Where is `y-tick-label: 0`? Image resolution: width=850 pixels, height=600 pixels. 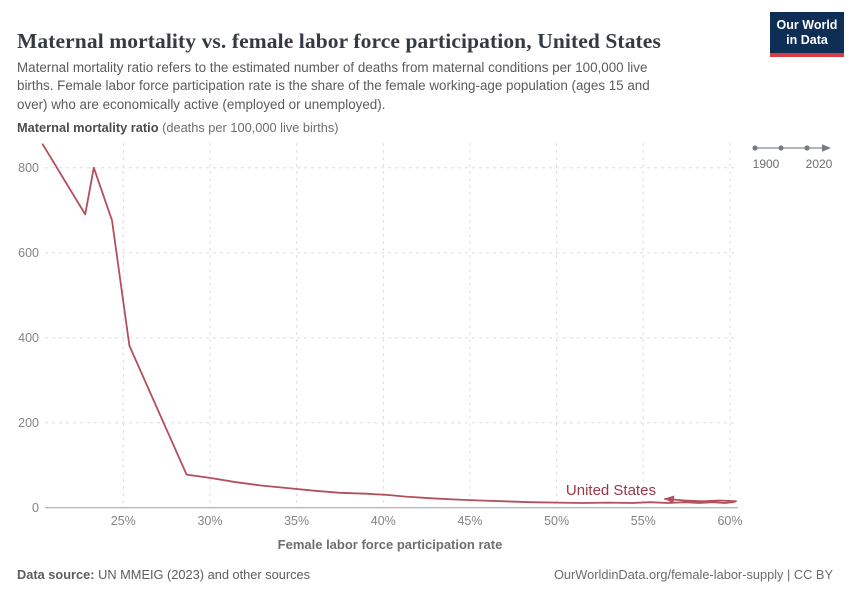 y-tick-label: 0 is located at coordinates (35, 508).